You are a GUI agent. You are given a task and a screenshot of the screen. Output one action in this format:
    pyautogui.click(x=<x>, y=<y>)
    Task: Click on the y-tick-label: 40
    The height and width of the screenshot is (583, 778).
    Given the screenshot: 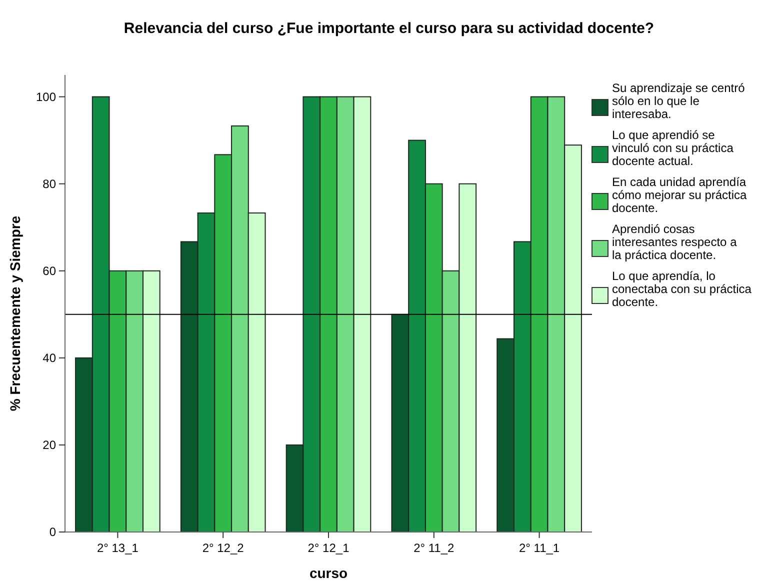 What is the action you would take?
    pyautogui.click(x=49, y=357)
    